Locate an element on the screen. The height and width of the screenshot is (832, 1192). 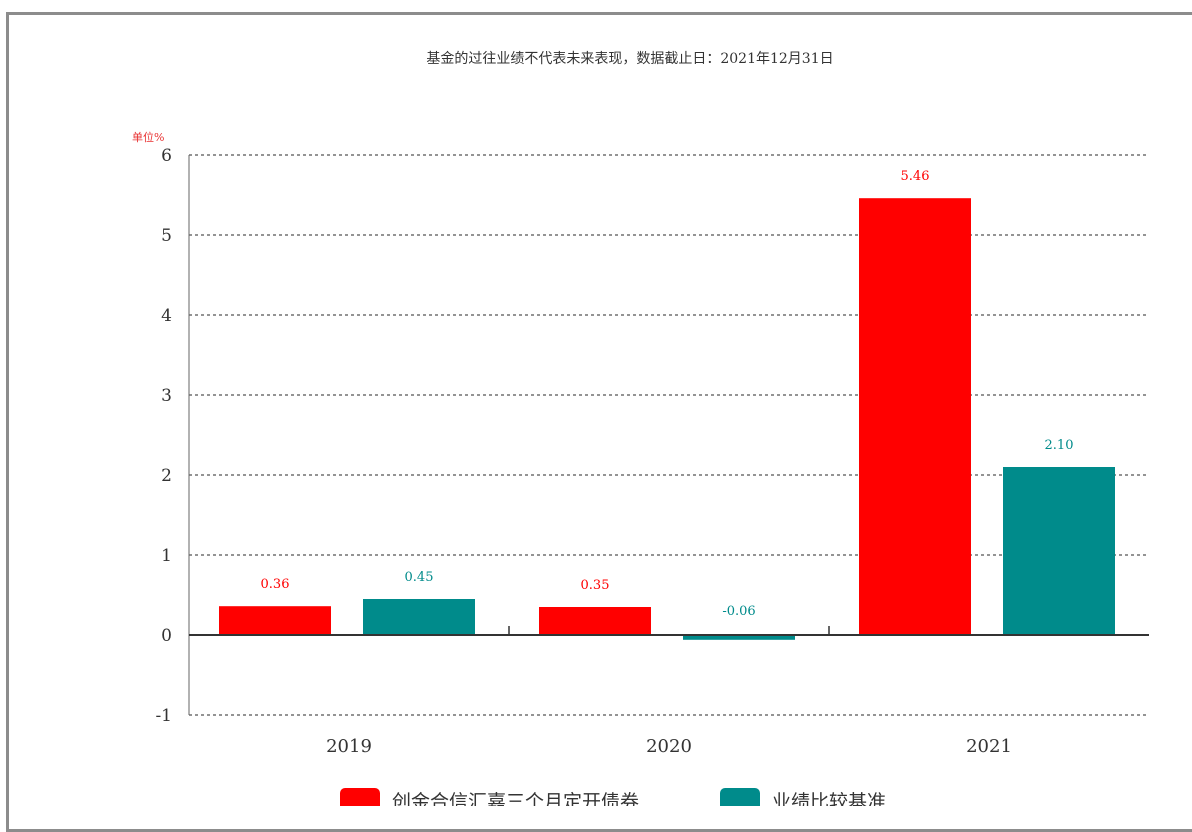
x-tick-label: 2019 is located at coordinates (349, 746).